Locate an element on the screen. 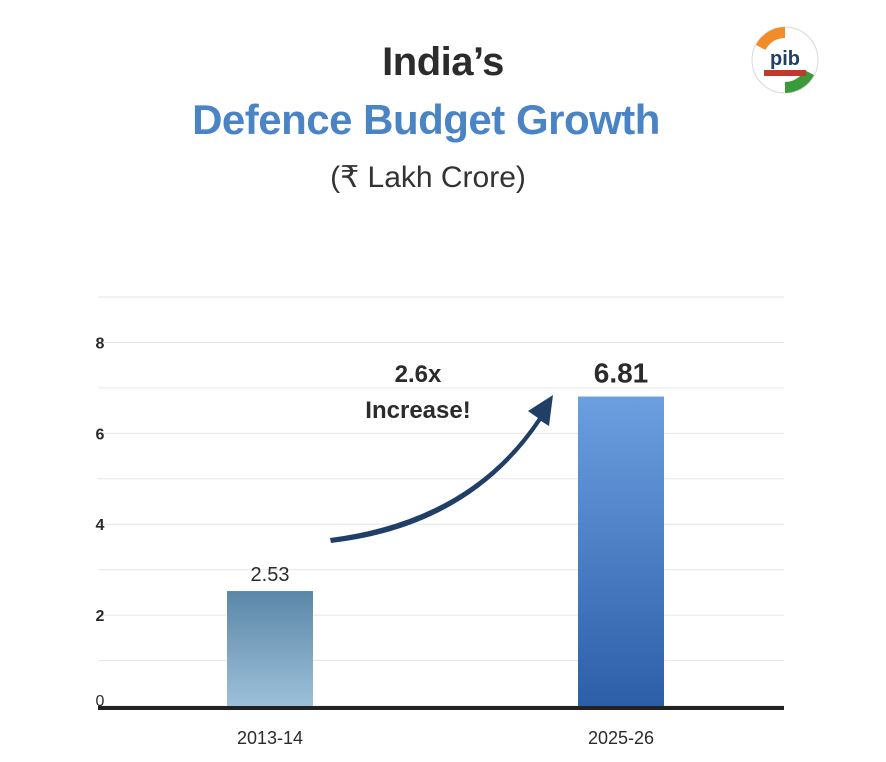  growth-arrow-icon is located at coordinates (441, 469).